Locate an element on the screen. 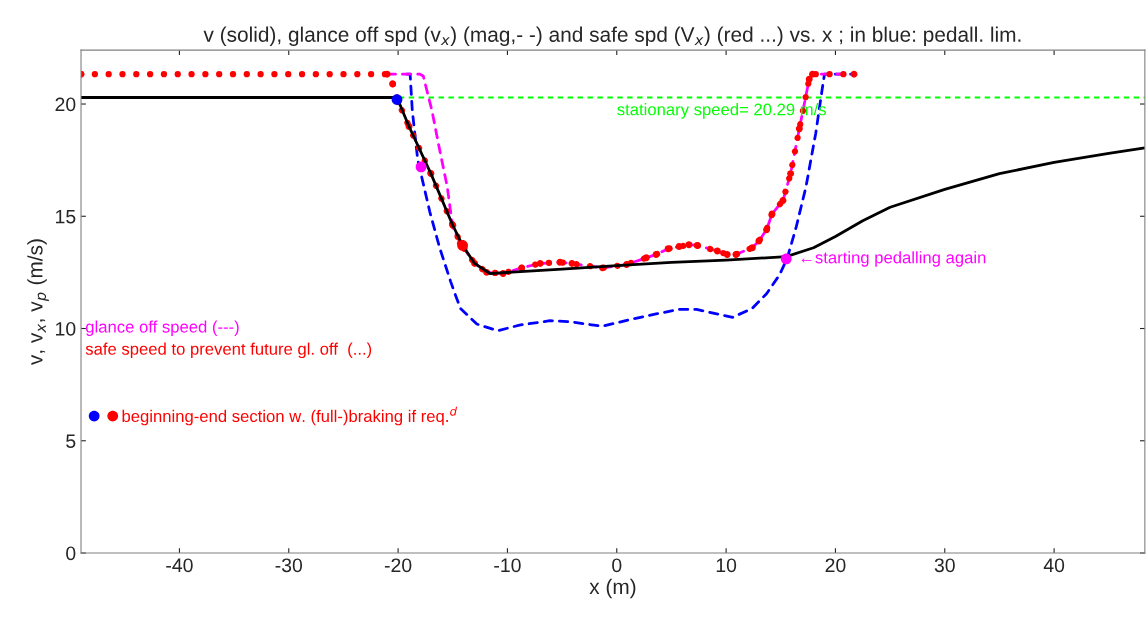 The image size is (1146, 619). y-tick-label: 20 is located at coordinates (65, 104).